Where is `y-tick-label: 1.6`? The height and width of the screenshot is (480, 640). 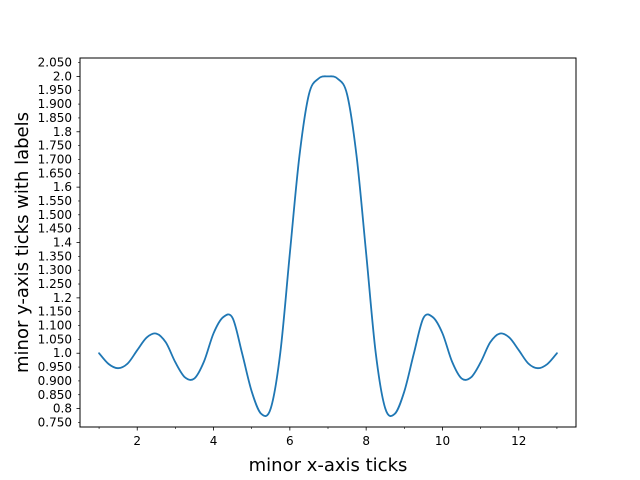
y-tick-label: 1.6 is located at coordinates (62, 187).